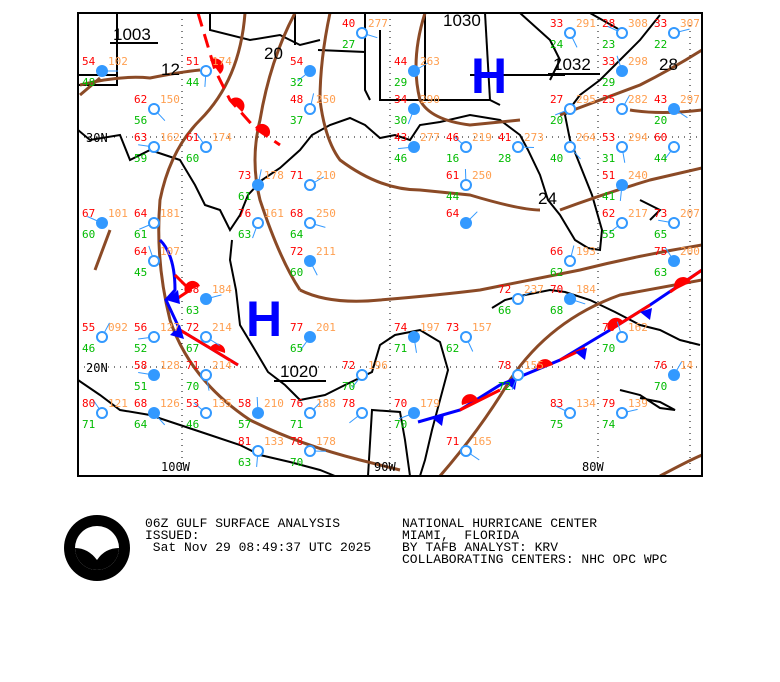  What do you see at coordinates (504, 137) in the screenshot?
I see `temperature: 41` at bounding box center [504, 137].